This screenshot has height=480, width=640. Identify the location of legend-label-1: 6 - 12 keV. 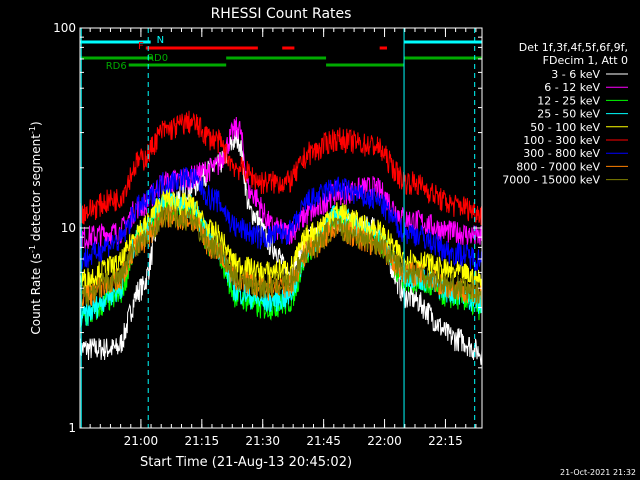
(572, 87).